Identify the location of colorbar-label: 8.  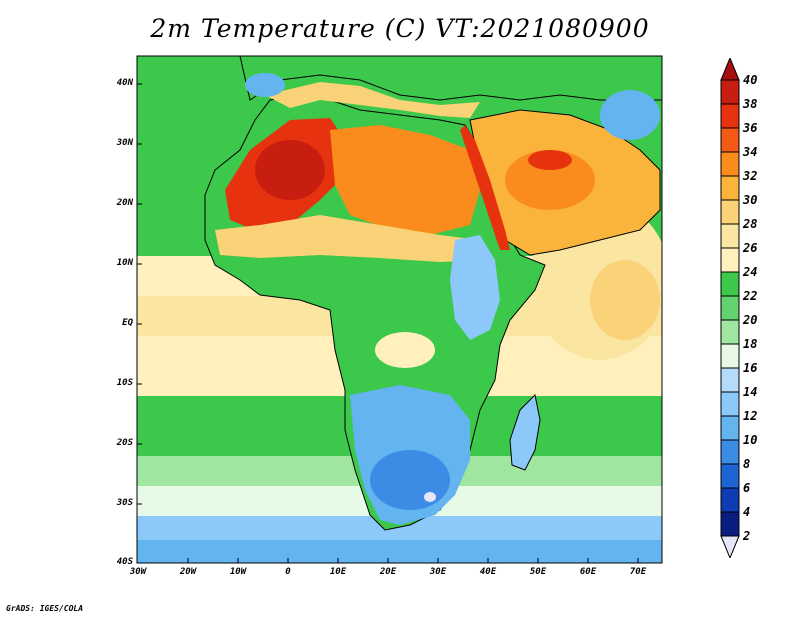
(747, 464).